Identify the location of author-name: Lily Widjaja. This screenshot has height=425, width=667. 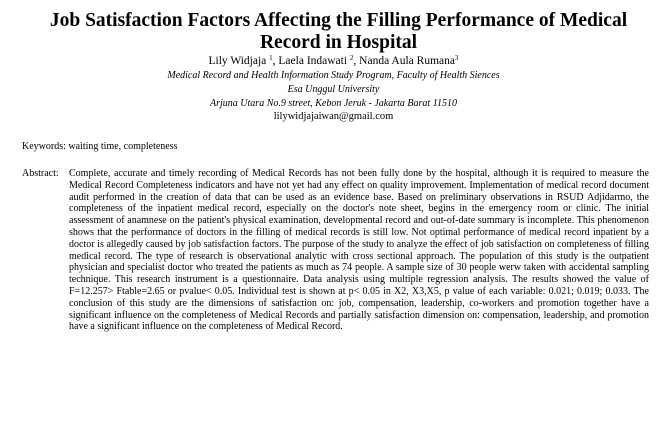
(237, 61).